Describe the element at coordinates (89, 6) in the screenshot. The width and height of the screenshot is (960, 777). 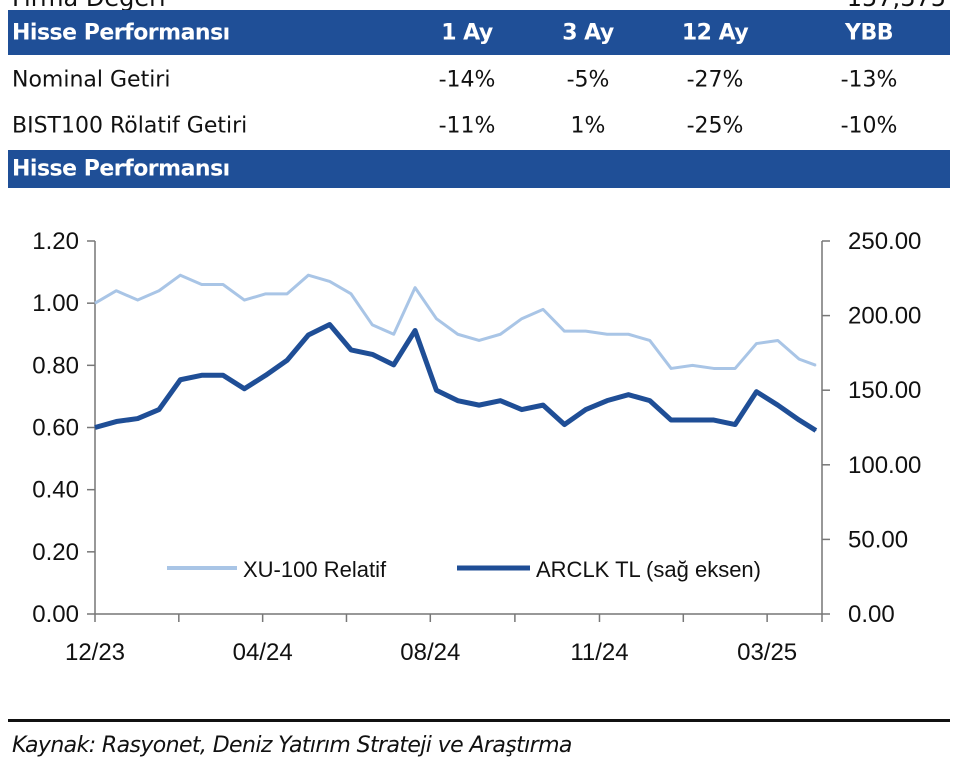
I see `firm-value-label: Firma Değeri` at that location.